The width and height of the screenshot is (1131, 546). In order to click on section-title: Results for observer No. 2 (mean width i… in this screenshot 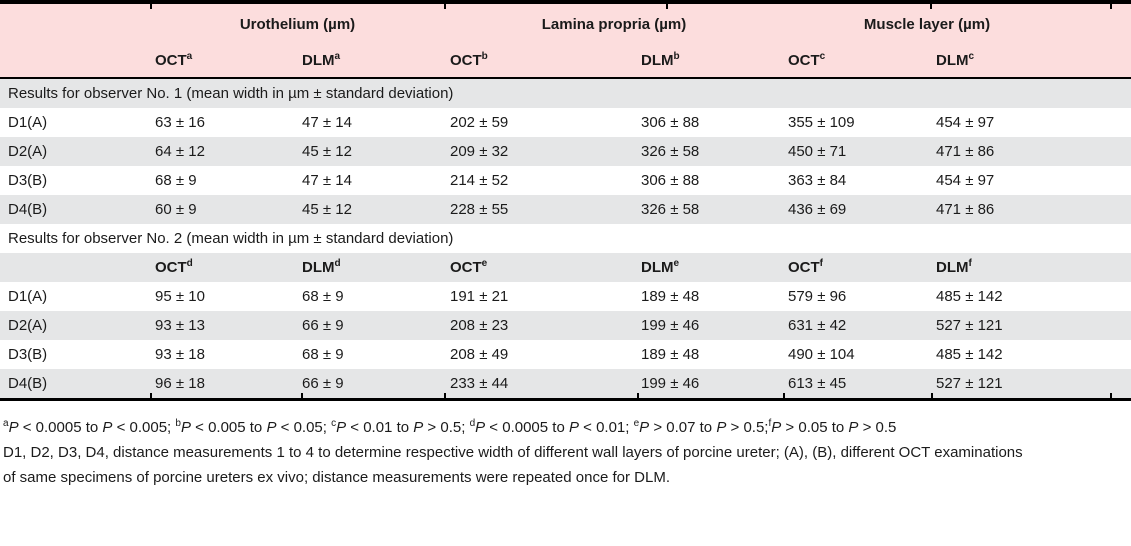, I will do `click(565, 238)`.